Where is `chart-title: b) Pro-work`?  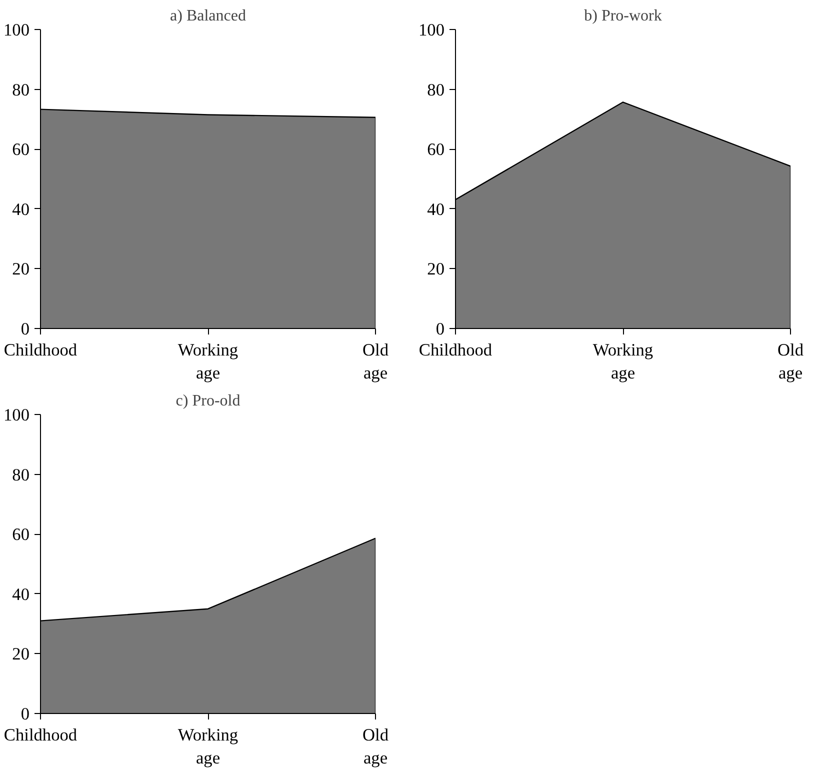 chart-title: b) Pro-work is located at coordinates (623, 16).